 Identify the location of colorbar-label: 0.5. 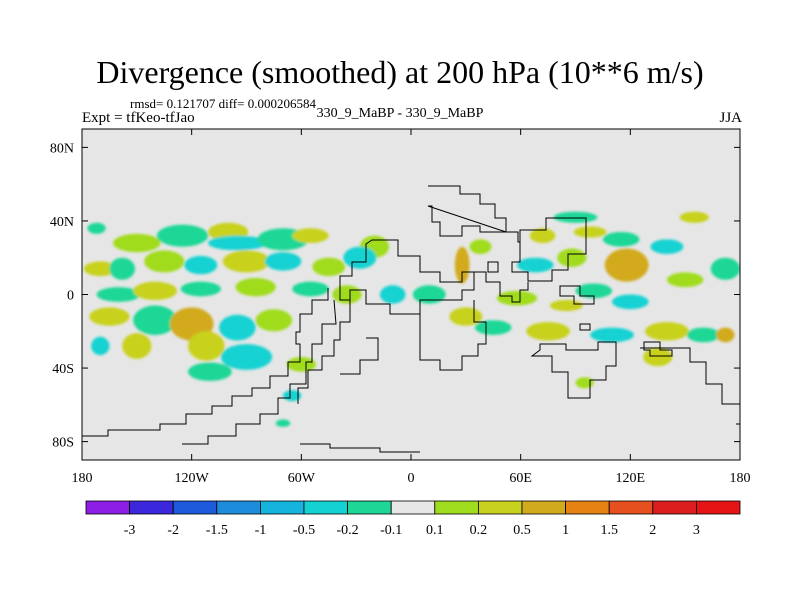
(522, 530).